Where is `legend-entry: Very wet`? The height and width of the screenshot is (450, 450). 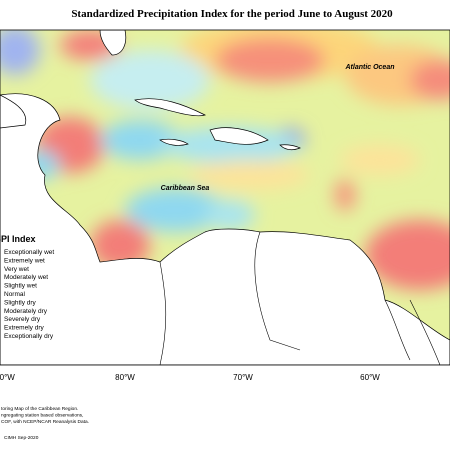 legend-entry: Very wet is located at coordinates (16, 269).